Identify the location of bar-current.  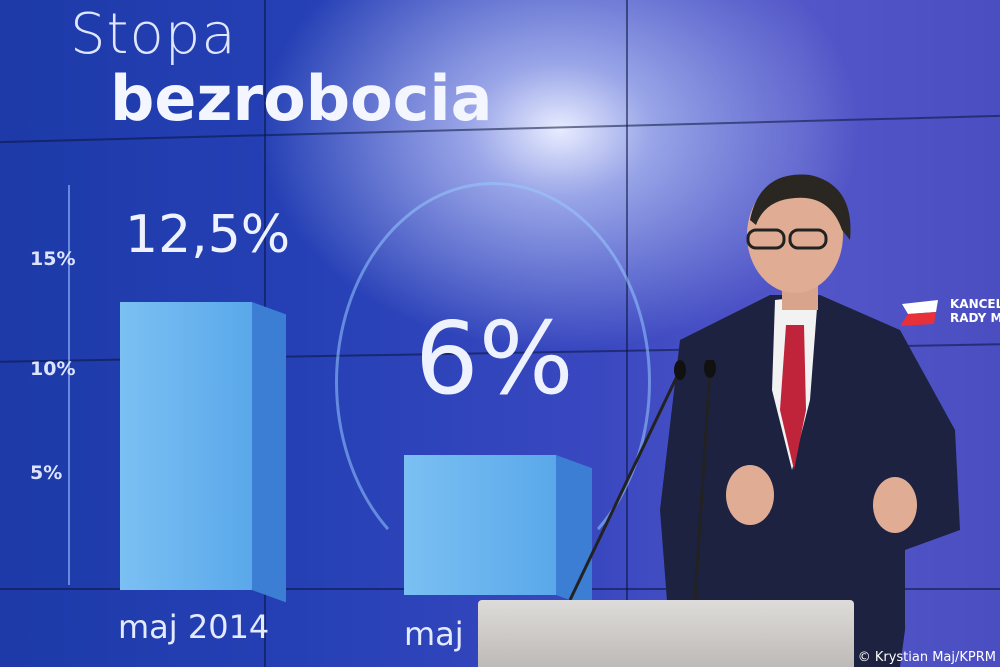
(480, 525).